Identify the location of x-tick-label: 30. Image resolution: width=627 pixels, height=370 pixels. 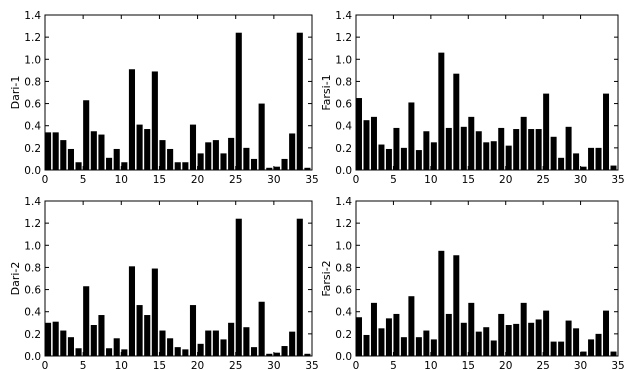
(580, 365).